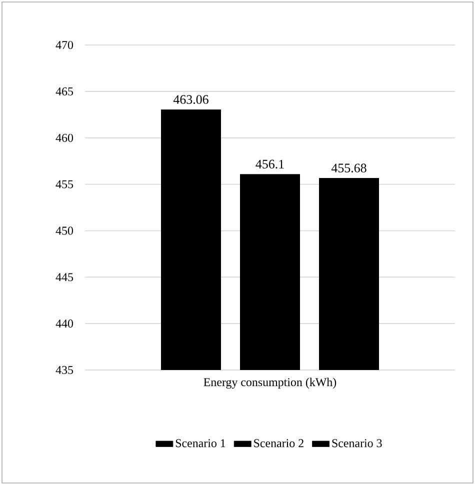 The image size is (475, 485). I want to click on legend-label: Scenario 3, so click(357, 443).